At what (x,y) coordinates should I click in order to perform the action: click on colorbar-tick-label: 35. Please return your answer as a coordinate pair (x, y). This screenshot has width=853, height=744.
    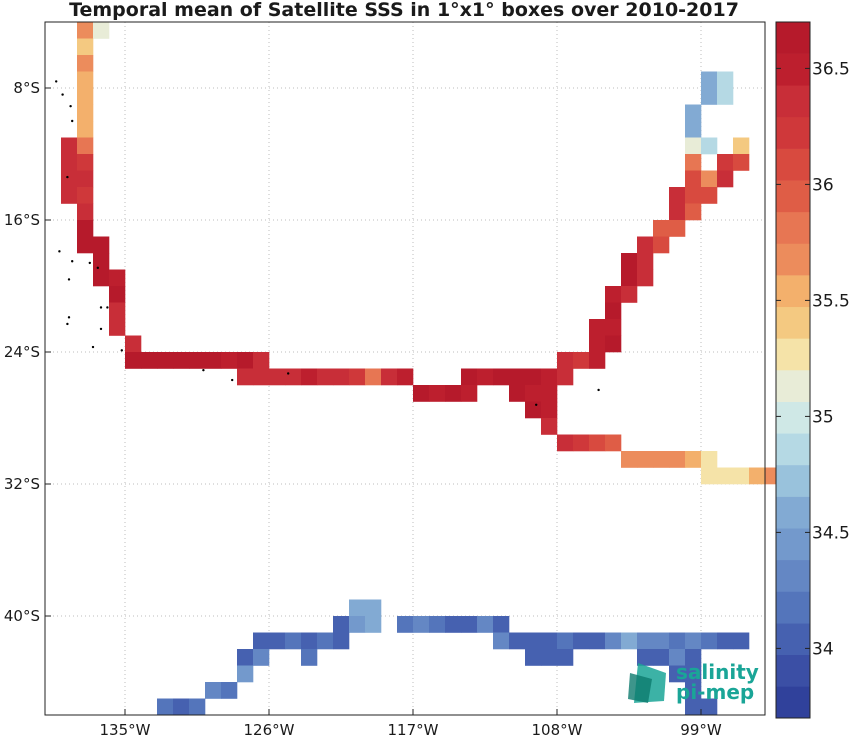
    Looking at the image, I should click on (823, 417).